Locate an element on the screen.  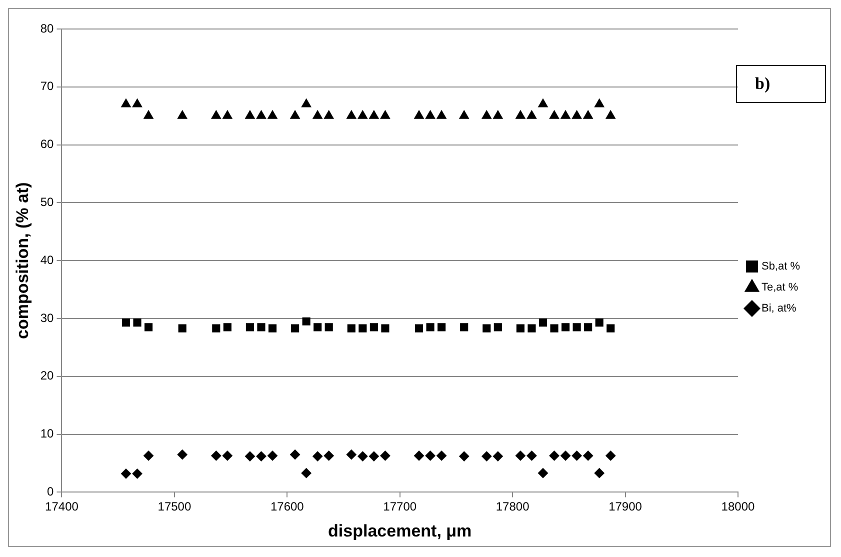
y-tick-label: 60 is located at coordinates (47, 144).